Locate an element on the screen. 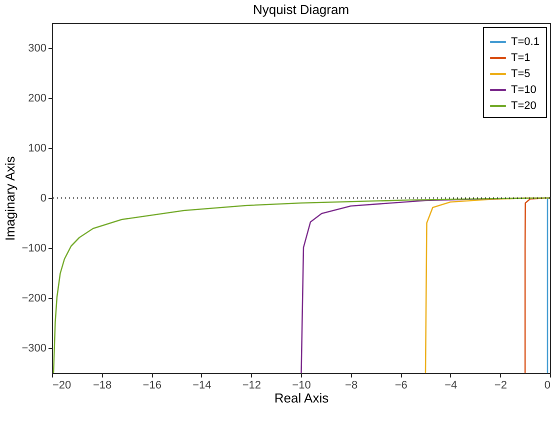 The height and width of the screenshot is (448, 553). x-tick-label: −10 is located at coordinates (301, 386).